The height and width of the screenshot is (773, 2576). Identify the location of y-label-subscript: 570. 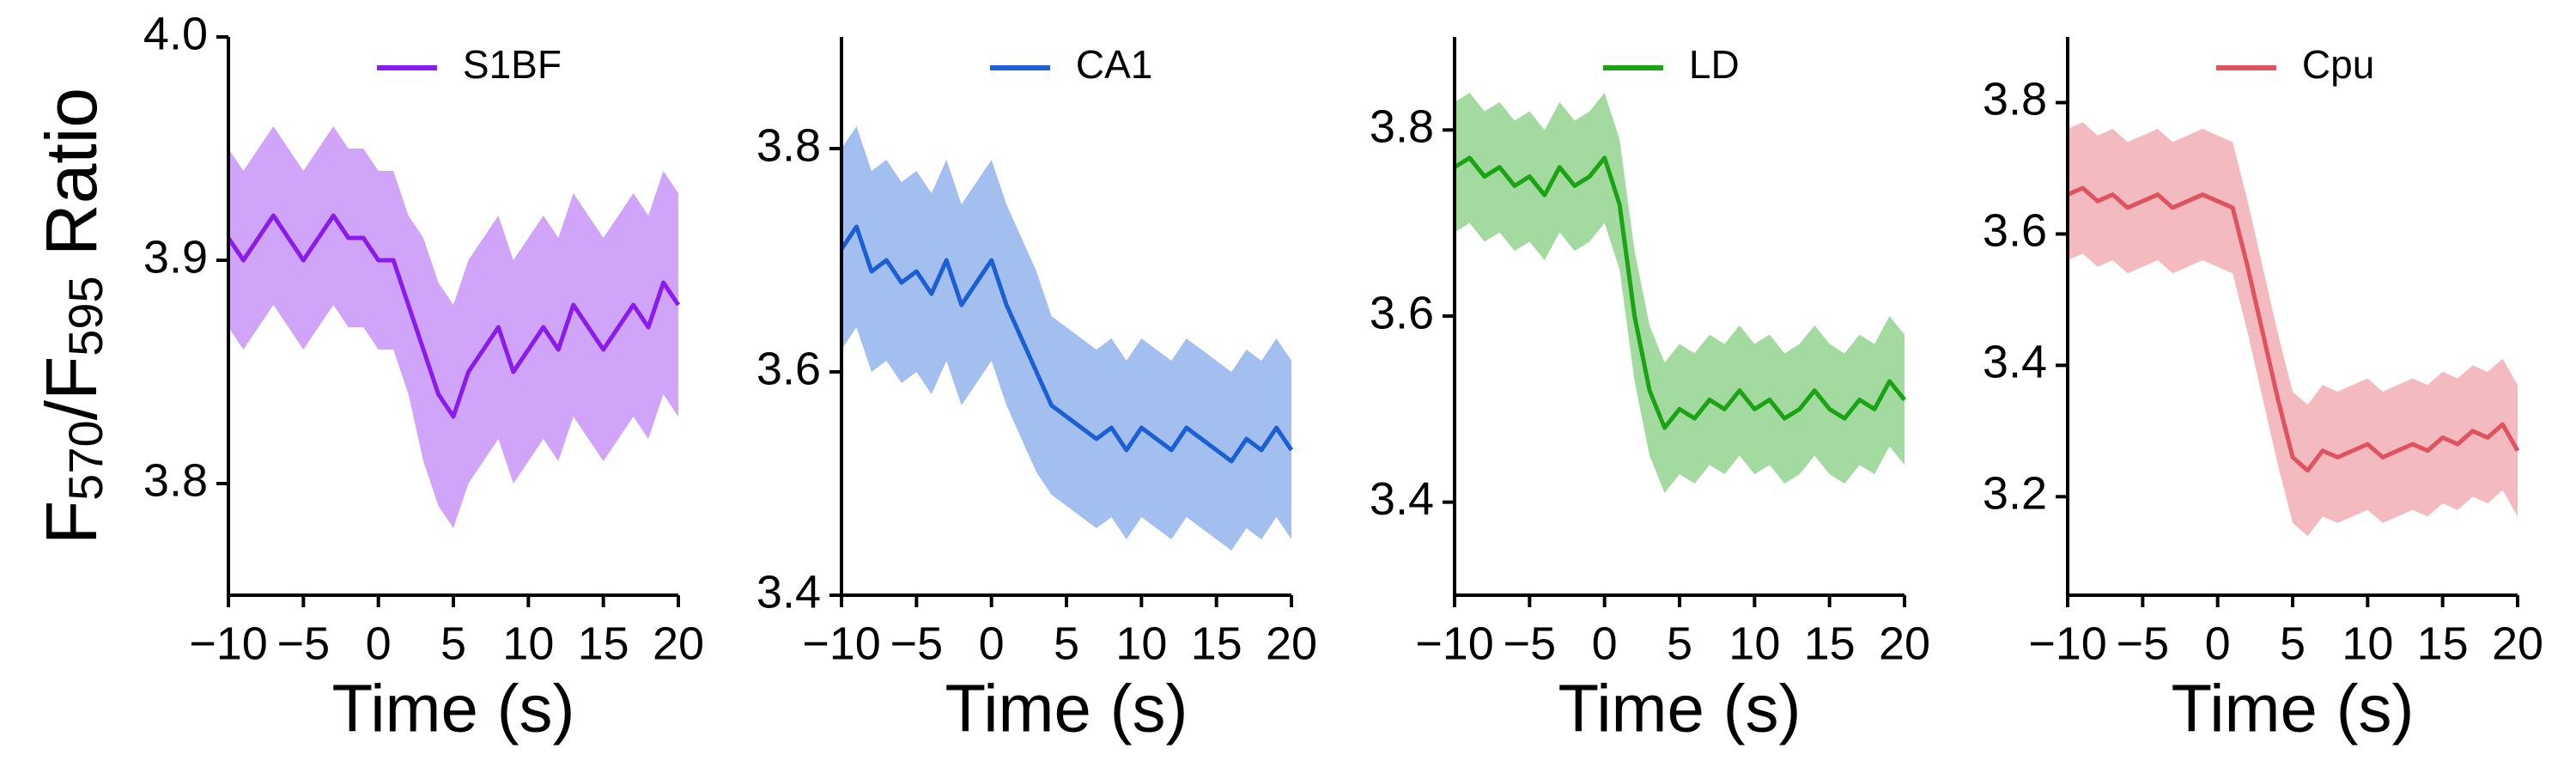
(85, 460).